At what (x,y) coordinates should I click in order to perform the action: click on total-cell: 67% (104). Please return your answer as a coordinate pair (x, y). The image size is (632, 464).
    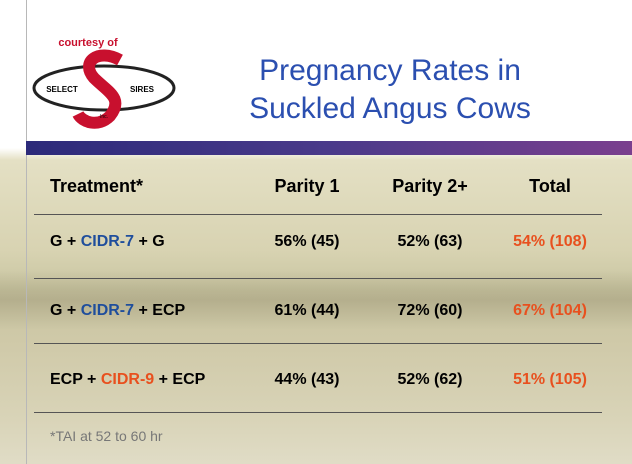
    Looking at the image, I should click on (550, 310).